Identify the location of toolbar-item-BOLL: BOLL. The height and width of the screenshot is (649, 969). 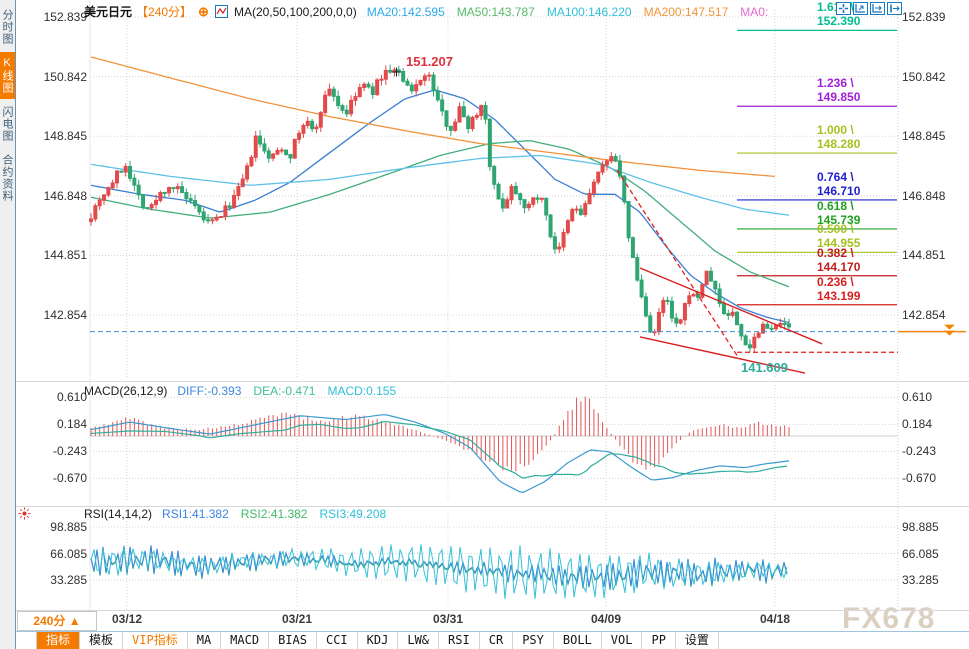
(578, 640).